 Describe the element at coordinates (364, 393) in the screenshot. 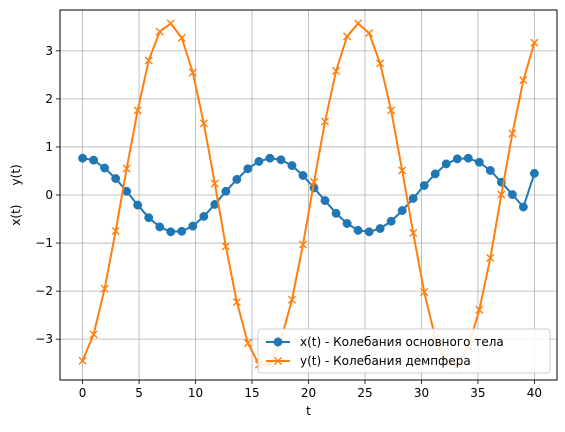

I see `x-tick-label: 25` at that location.